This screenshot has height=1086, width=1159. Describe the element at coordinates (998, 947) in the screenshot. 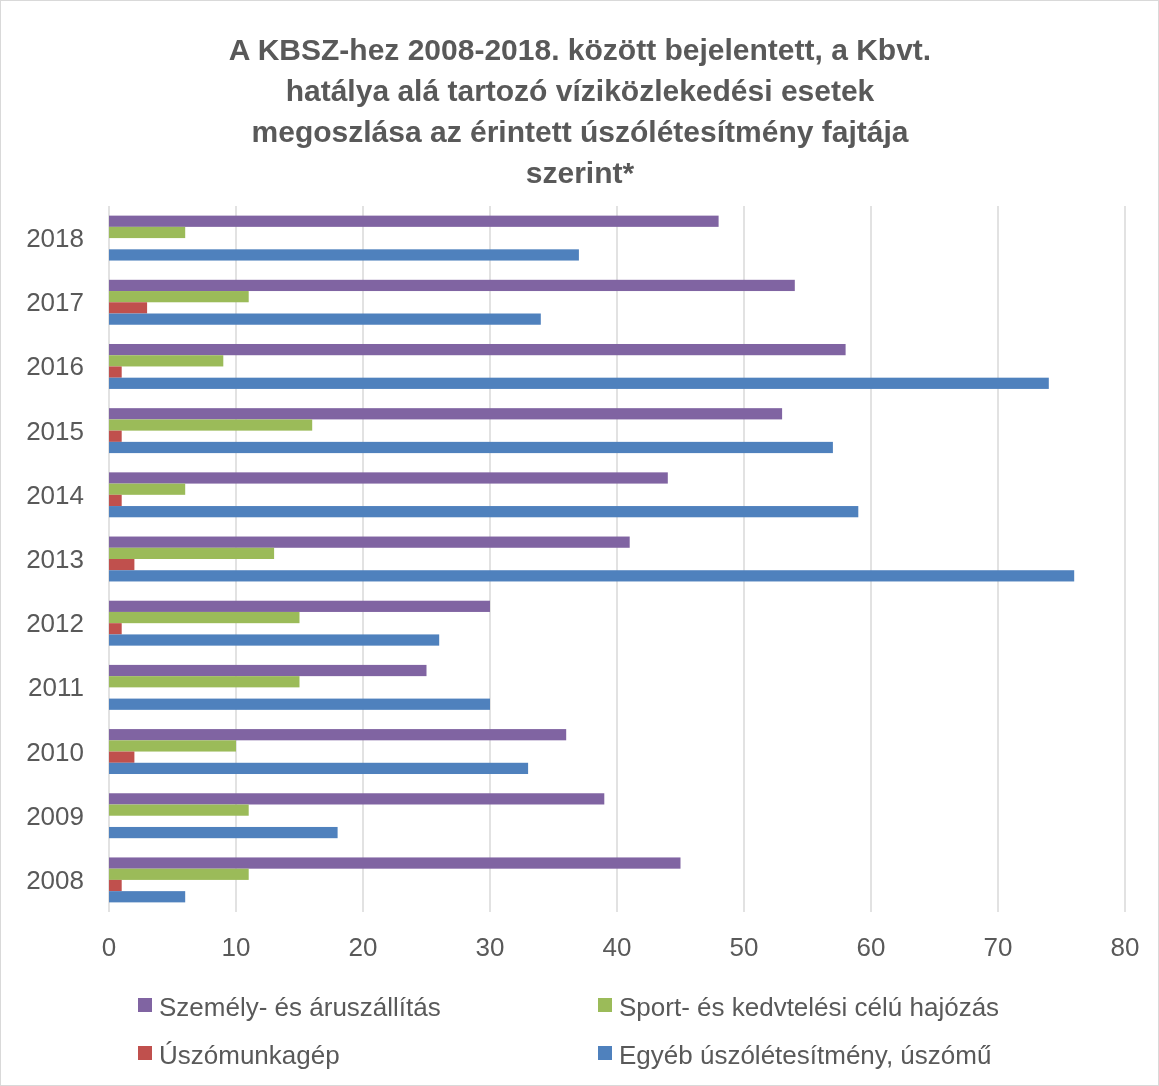

I see `x-tick-label: 70` at that location.